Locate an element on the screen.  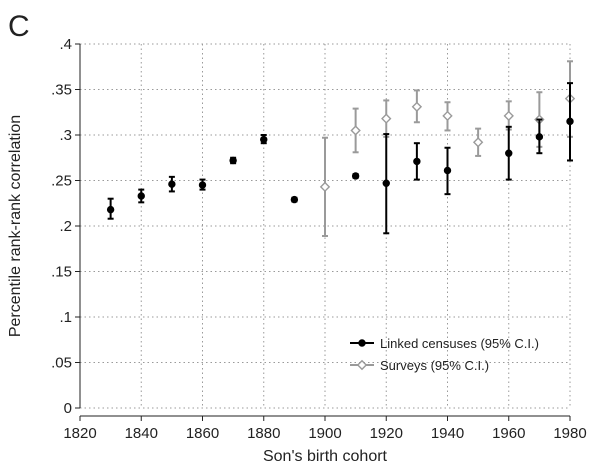
panel-letter: C is located at coordinates (19, 26).